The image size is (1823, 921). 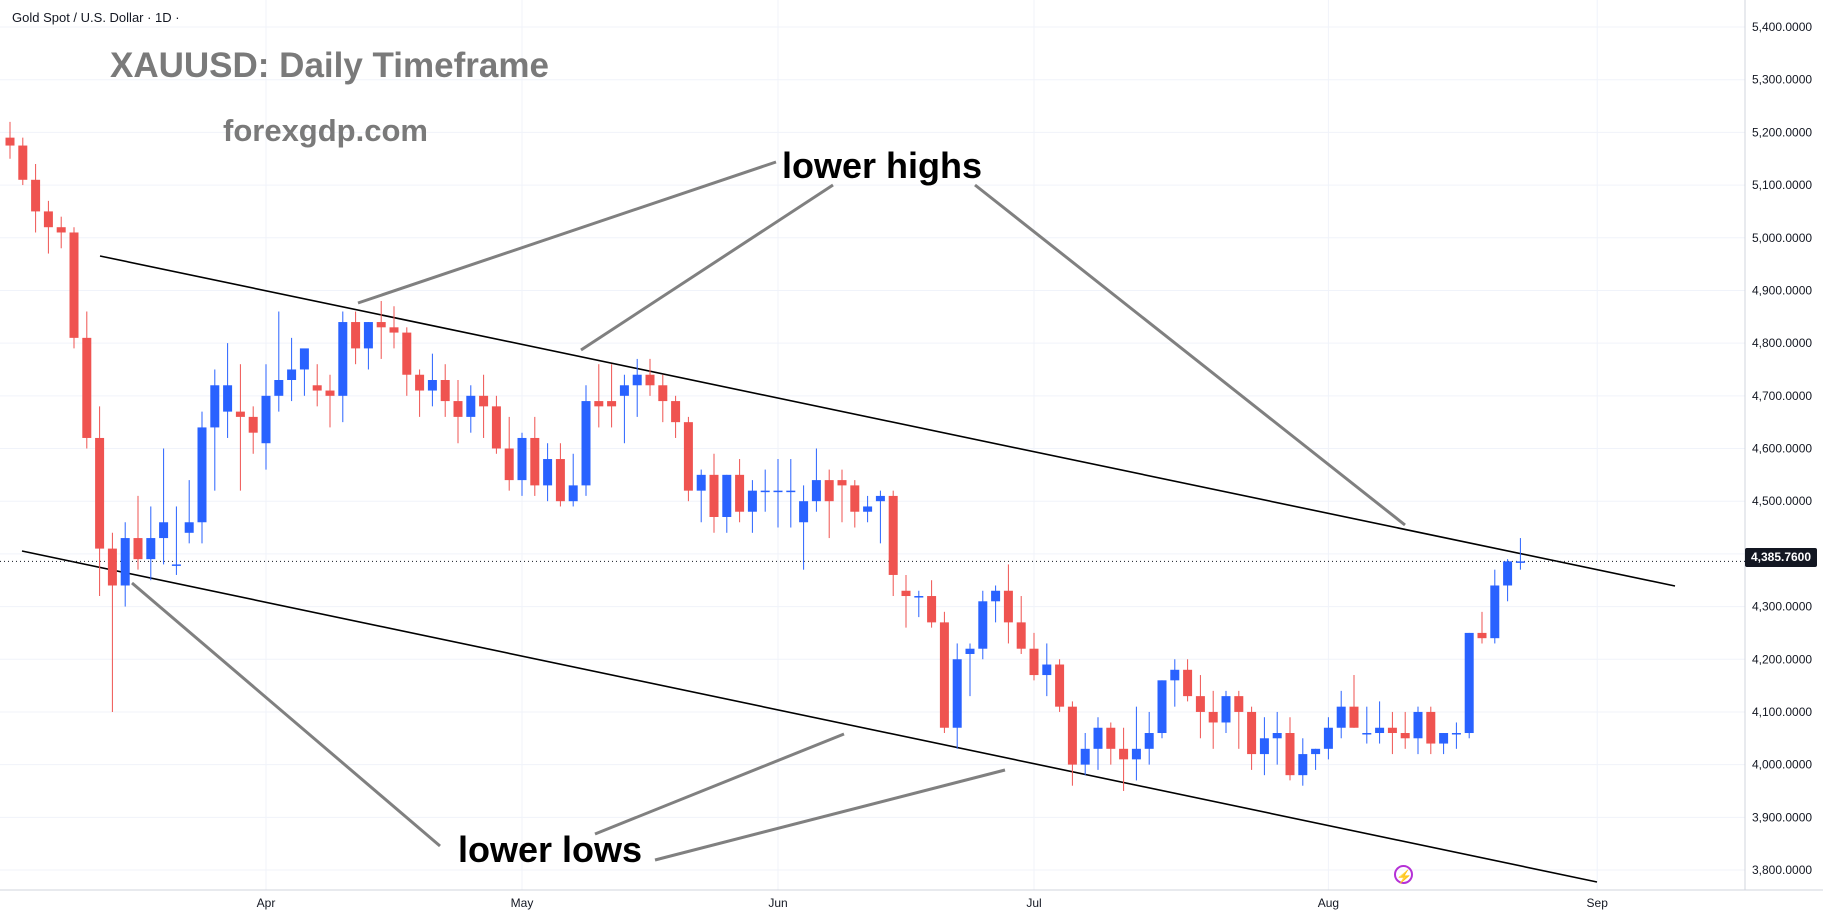 What do you see at coordinates (550, 849) in the screenshot?
I see `lower-lows-annotation: lower lows` at bounding box center [550, 849].